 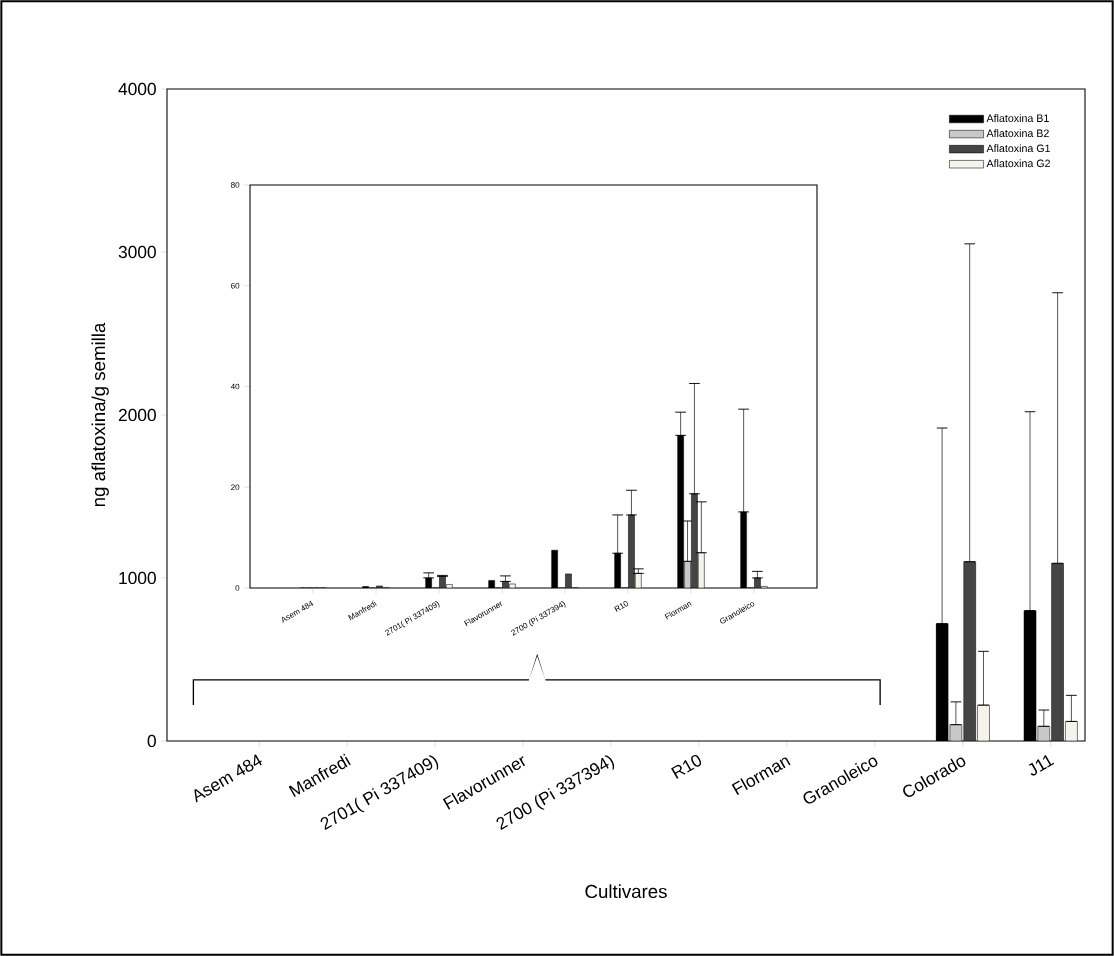 What do you see at coordinates (1018, 148) in the screenshot?
I see `legend-label: Aflatoxina G1` at bounding box center [1018, 148].